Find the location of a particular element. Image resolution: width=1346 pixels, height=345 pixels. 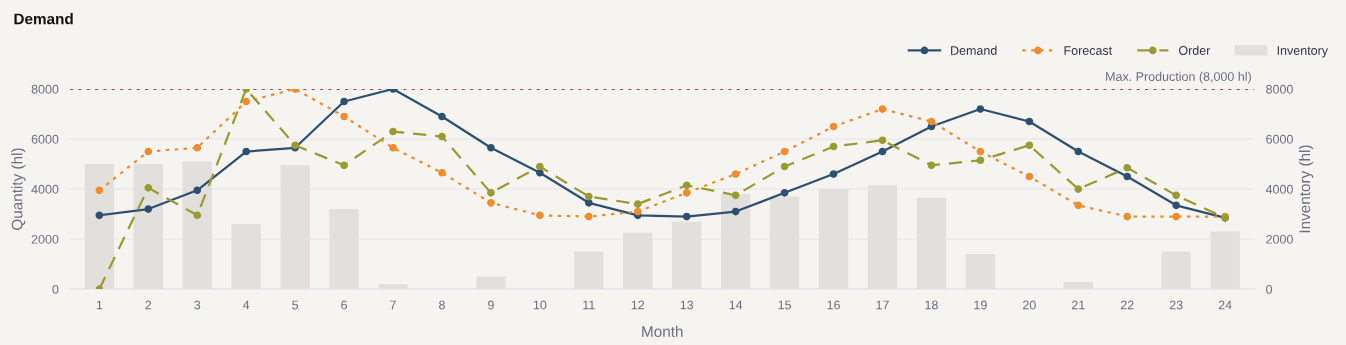

x-tick-label: 11 is located at coordinates (589, 305).